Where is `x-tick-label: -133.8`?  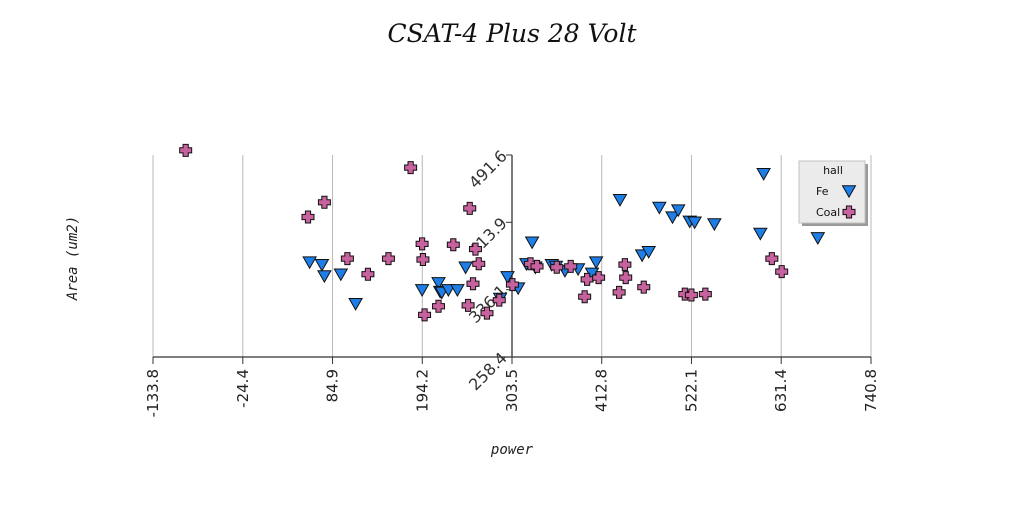
x-tick-label: -133.8 is located at coordinates (153, 393).